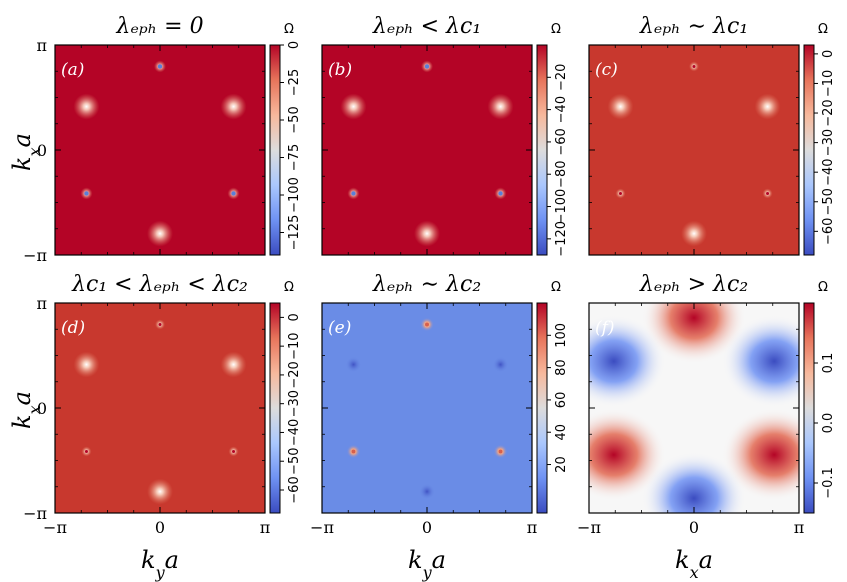 The image size is (847, 582). What do you see at coordinates (561, 239) in the screenshot?
I see `colorbar-tick-label: −120` at bounding box center [561, 239].